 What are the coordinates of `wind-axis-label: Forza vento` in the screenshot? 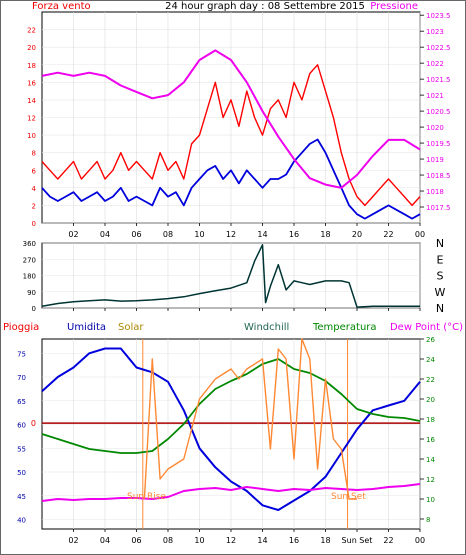 It's located at (61, 6).